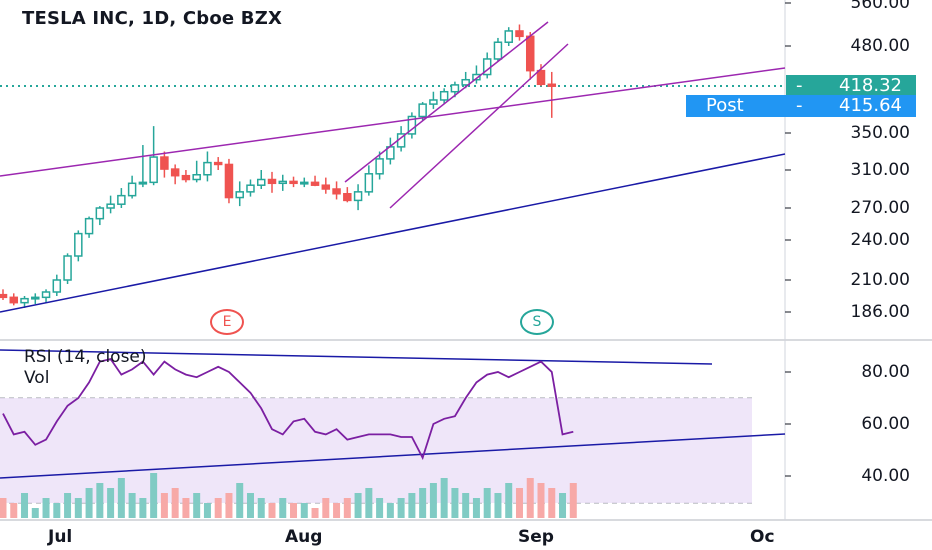 The image size is (932, 550). What do you see at coordinates (880, 240) in the screenshot?
I see `price-tick-label: 240.00` at bounding box center [880, 240].